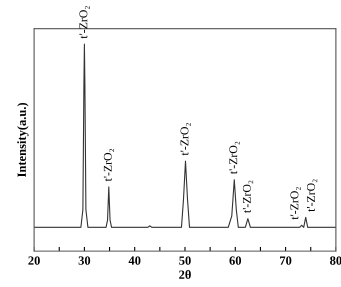 The height and width of the screenshot is (287, 341). What do you see at coordinates (185, 260) in the screenshot?
I see `x-tick-label: 50` at bounding box center [185, 260].